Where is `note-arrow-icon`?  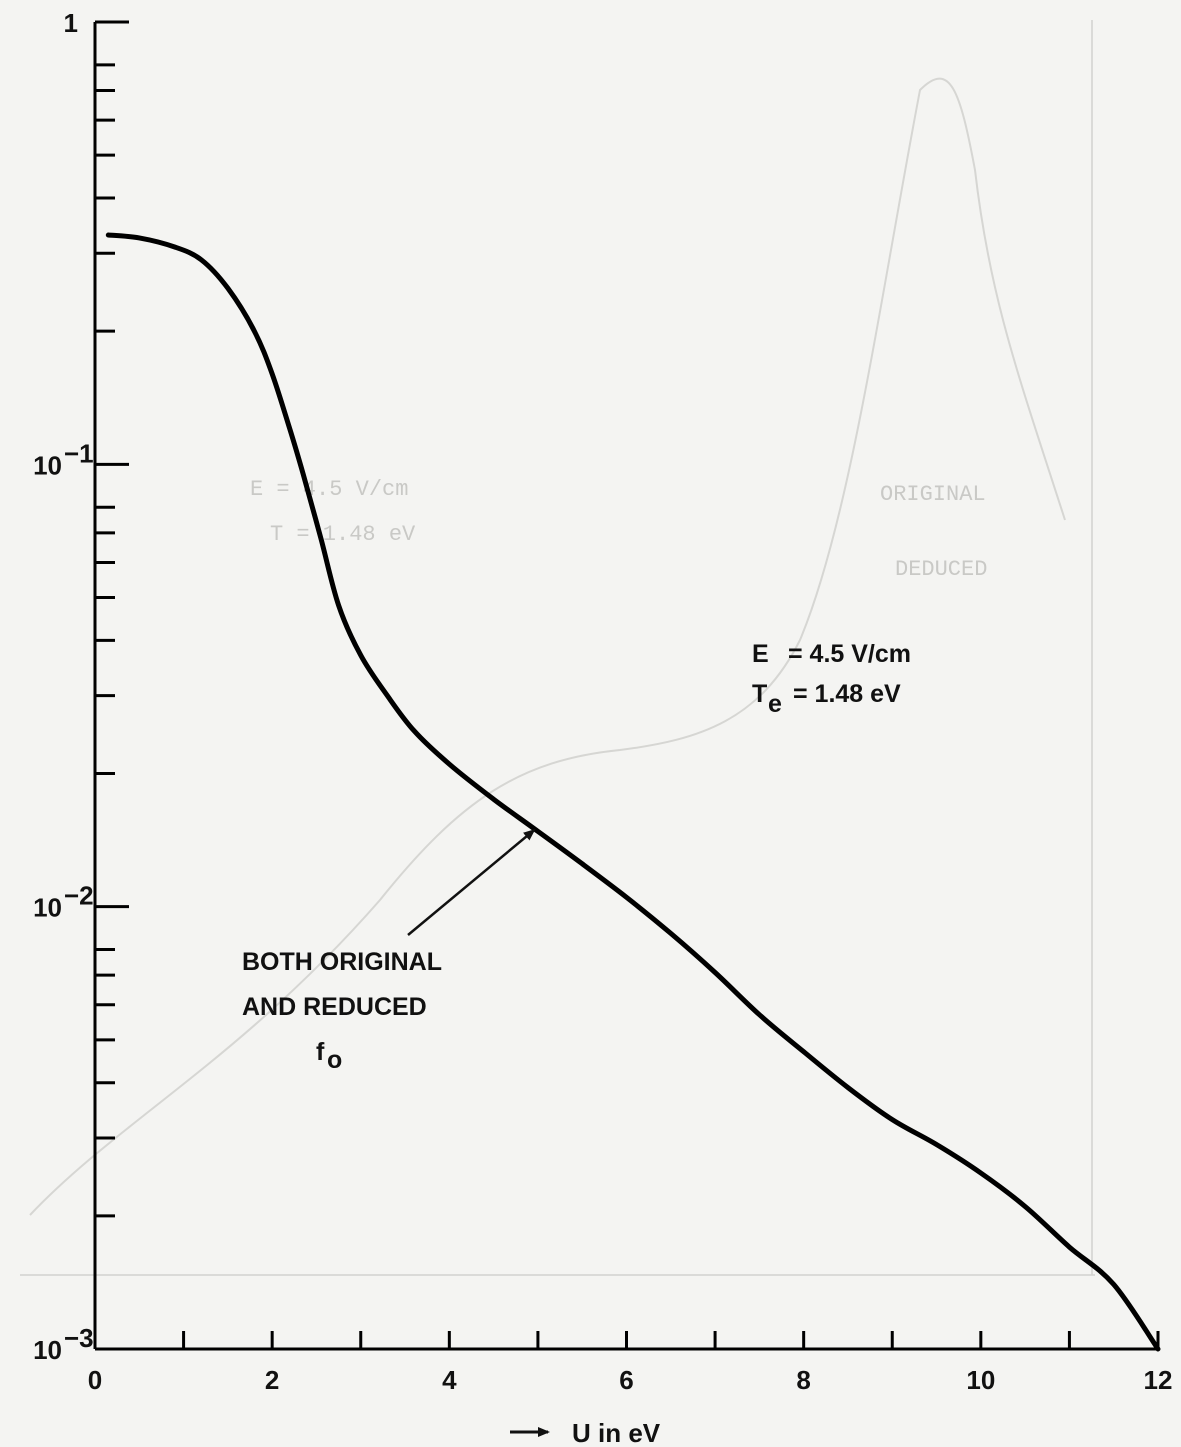
note-arrow-icon is located at coordinates (471, 882).